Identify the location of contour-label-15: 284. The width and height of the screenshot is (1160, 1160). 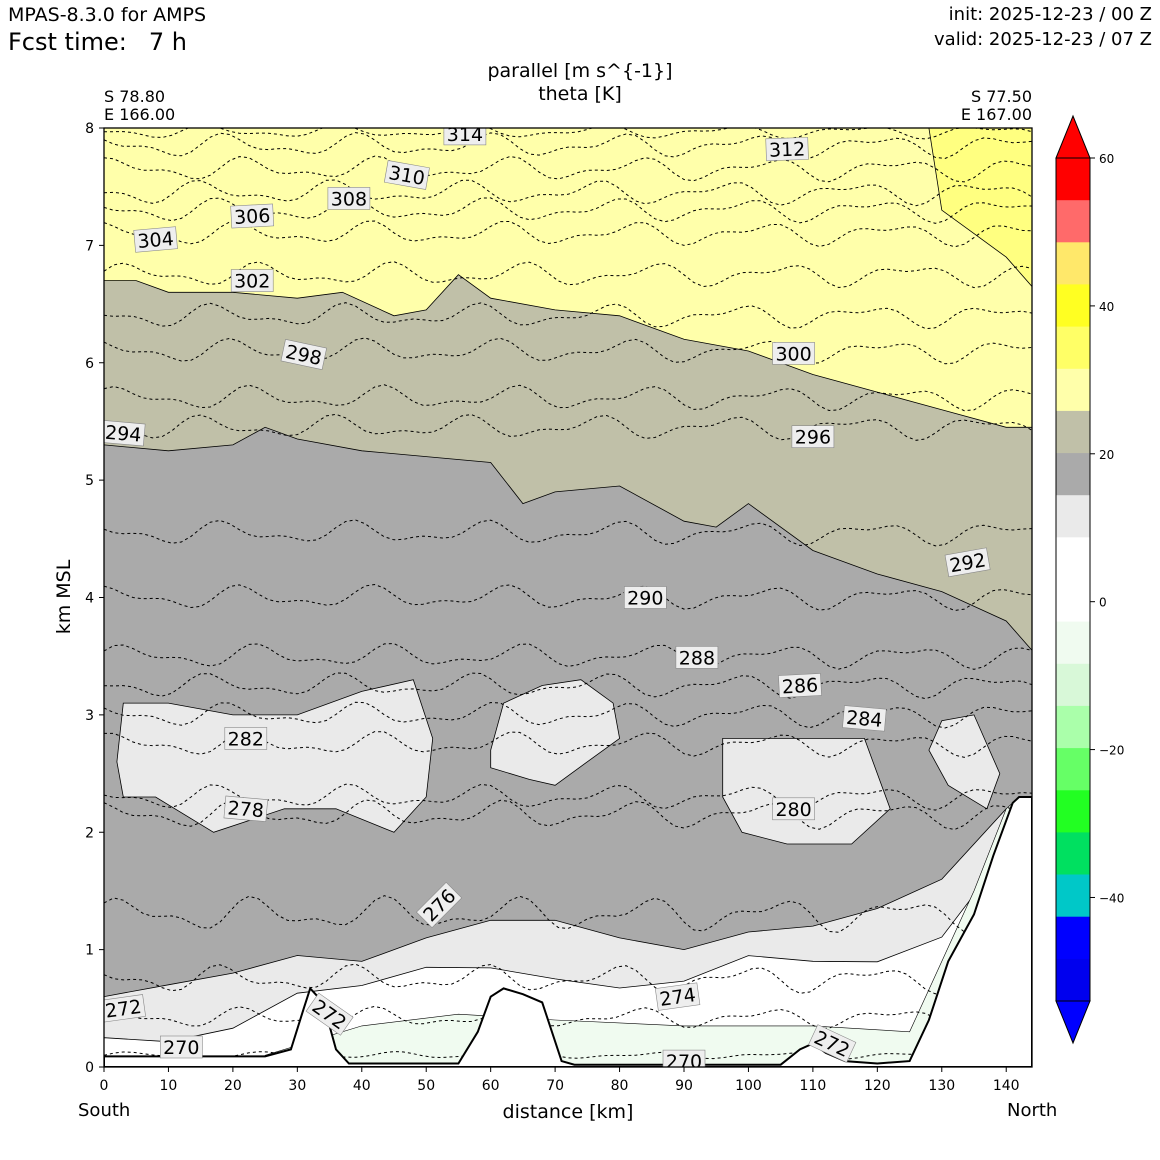
(864, 718).